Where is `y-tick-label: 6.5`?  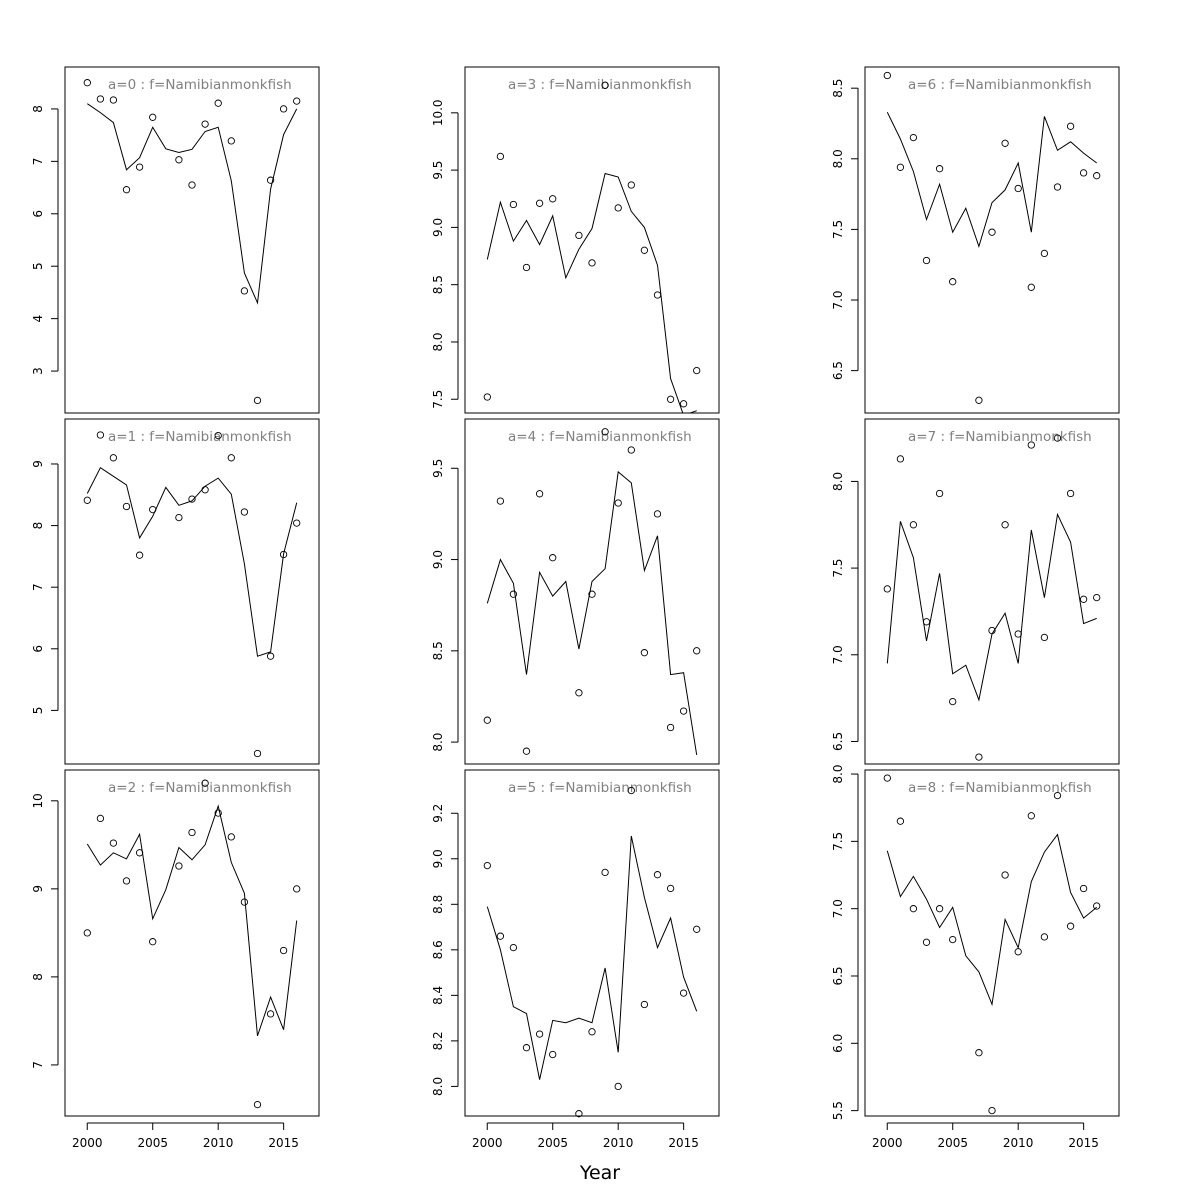
y-tick-label: 6.5 is located at coordinates (838, 975).